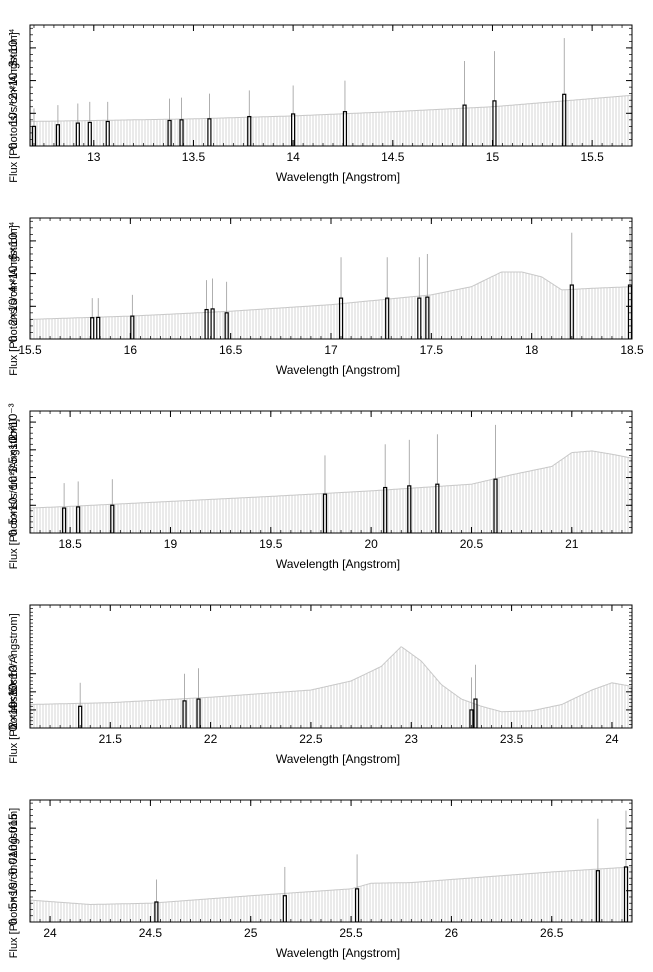 The width and height of the screenshot is (653, 972). Describe the element at coordinates (13, 48) in the screenshot. I see `y-tick-label: 3×10⁻⁴` at that location.